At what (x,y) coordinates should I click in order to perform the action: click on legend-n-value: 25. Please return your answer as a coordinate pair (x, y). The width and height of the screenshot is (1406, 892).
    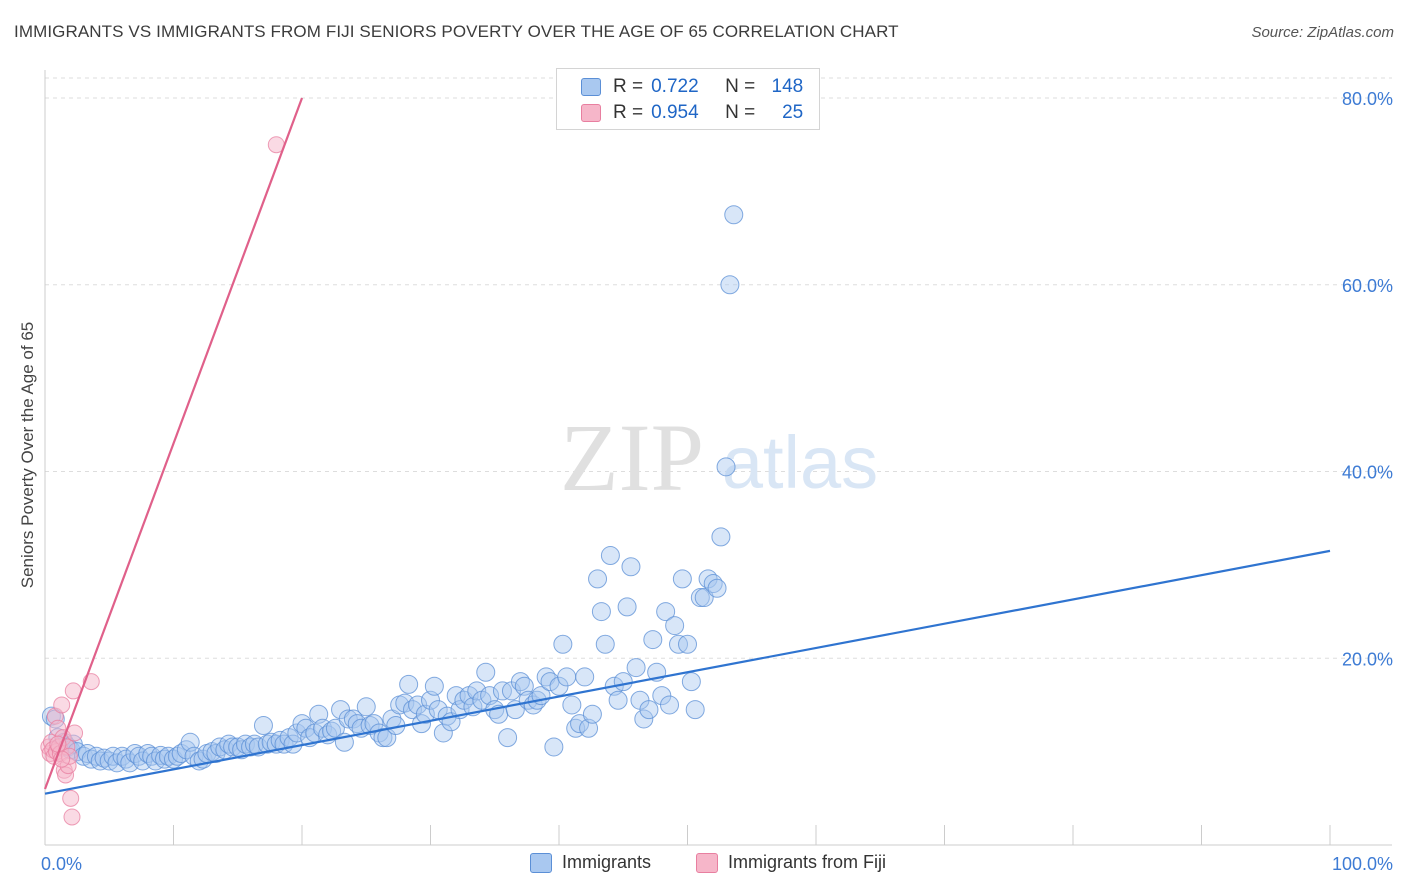
    Looking at the image, I should click on (793, 112).